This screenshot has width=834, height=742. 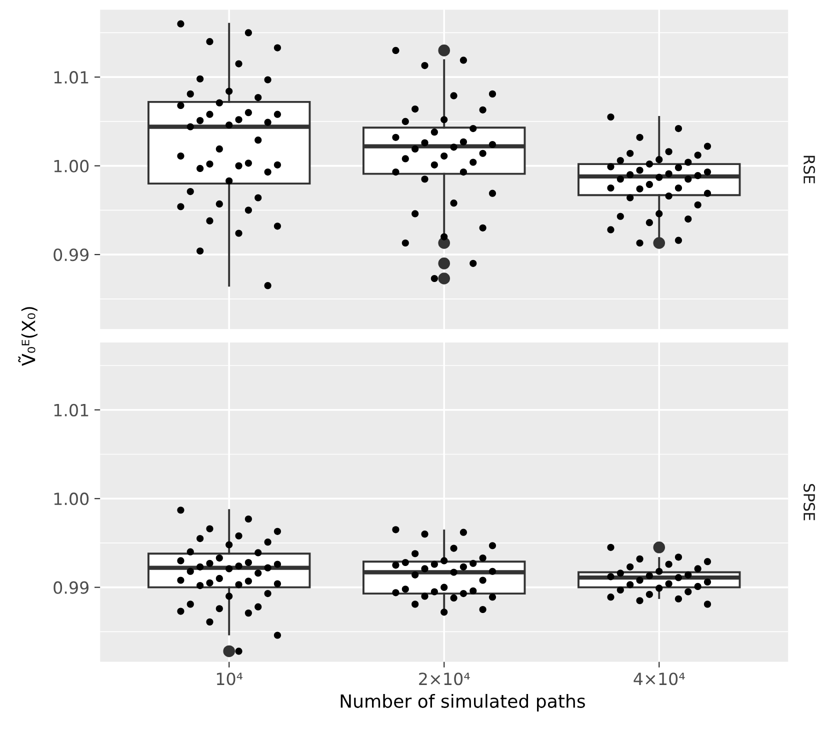 I want to click on x-tick-label: 10⁴, so click(x=229, y=679).